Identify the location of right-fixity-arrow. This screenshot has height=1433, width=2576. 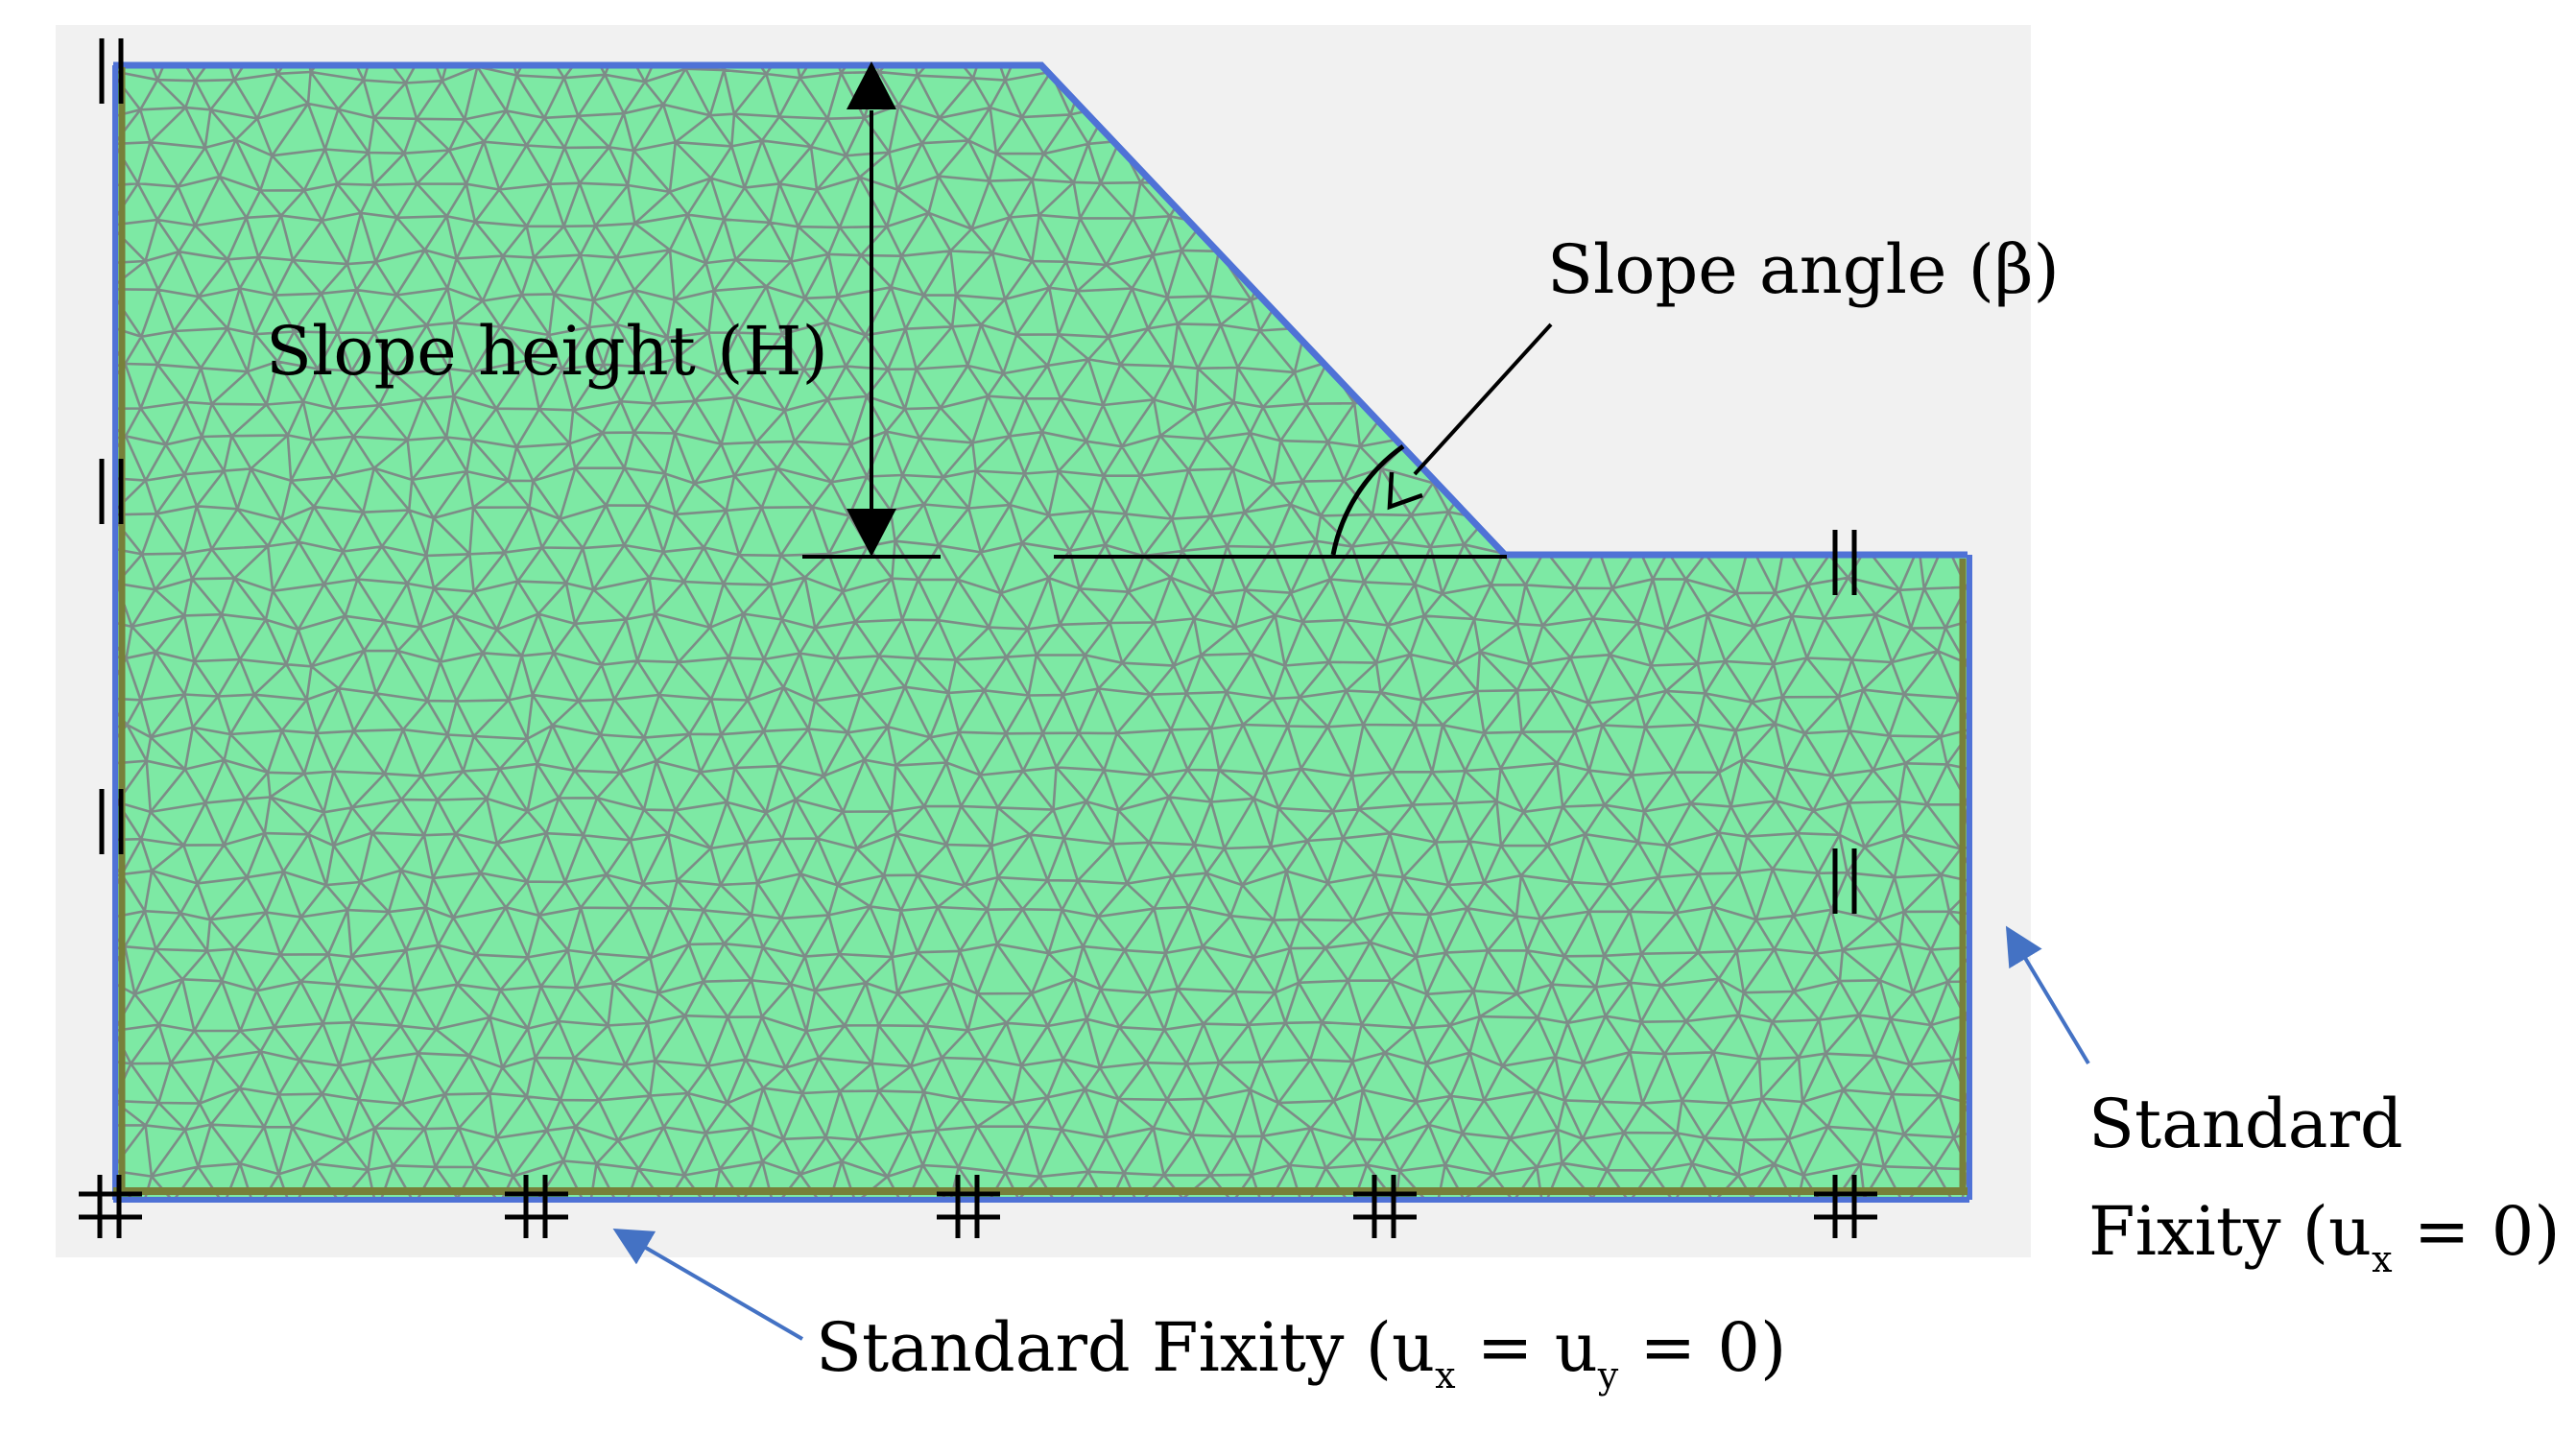
(2048, 995).